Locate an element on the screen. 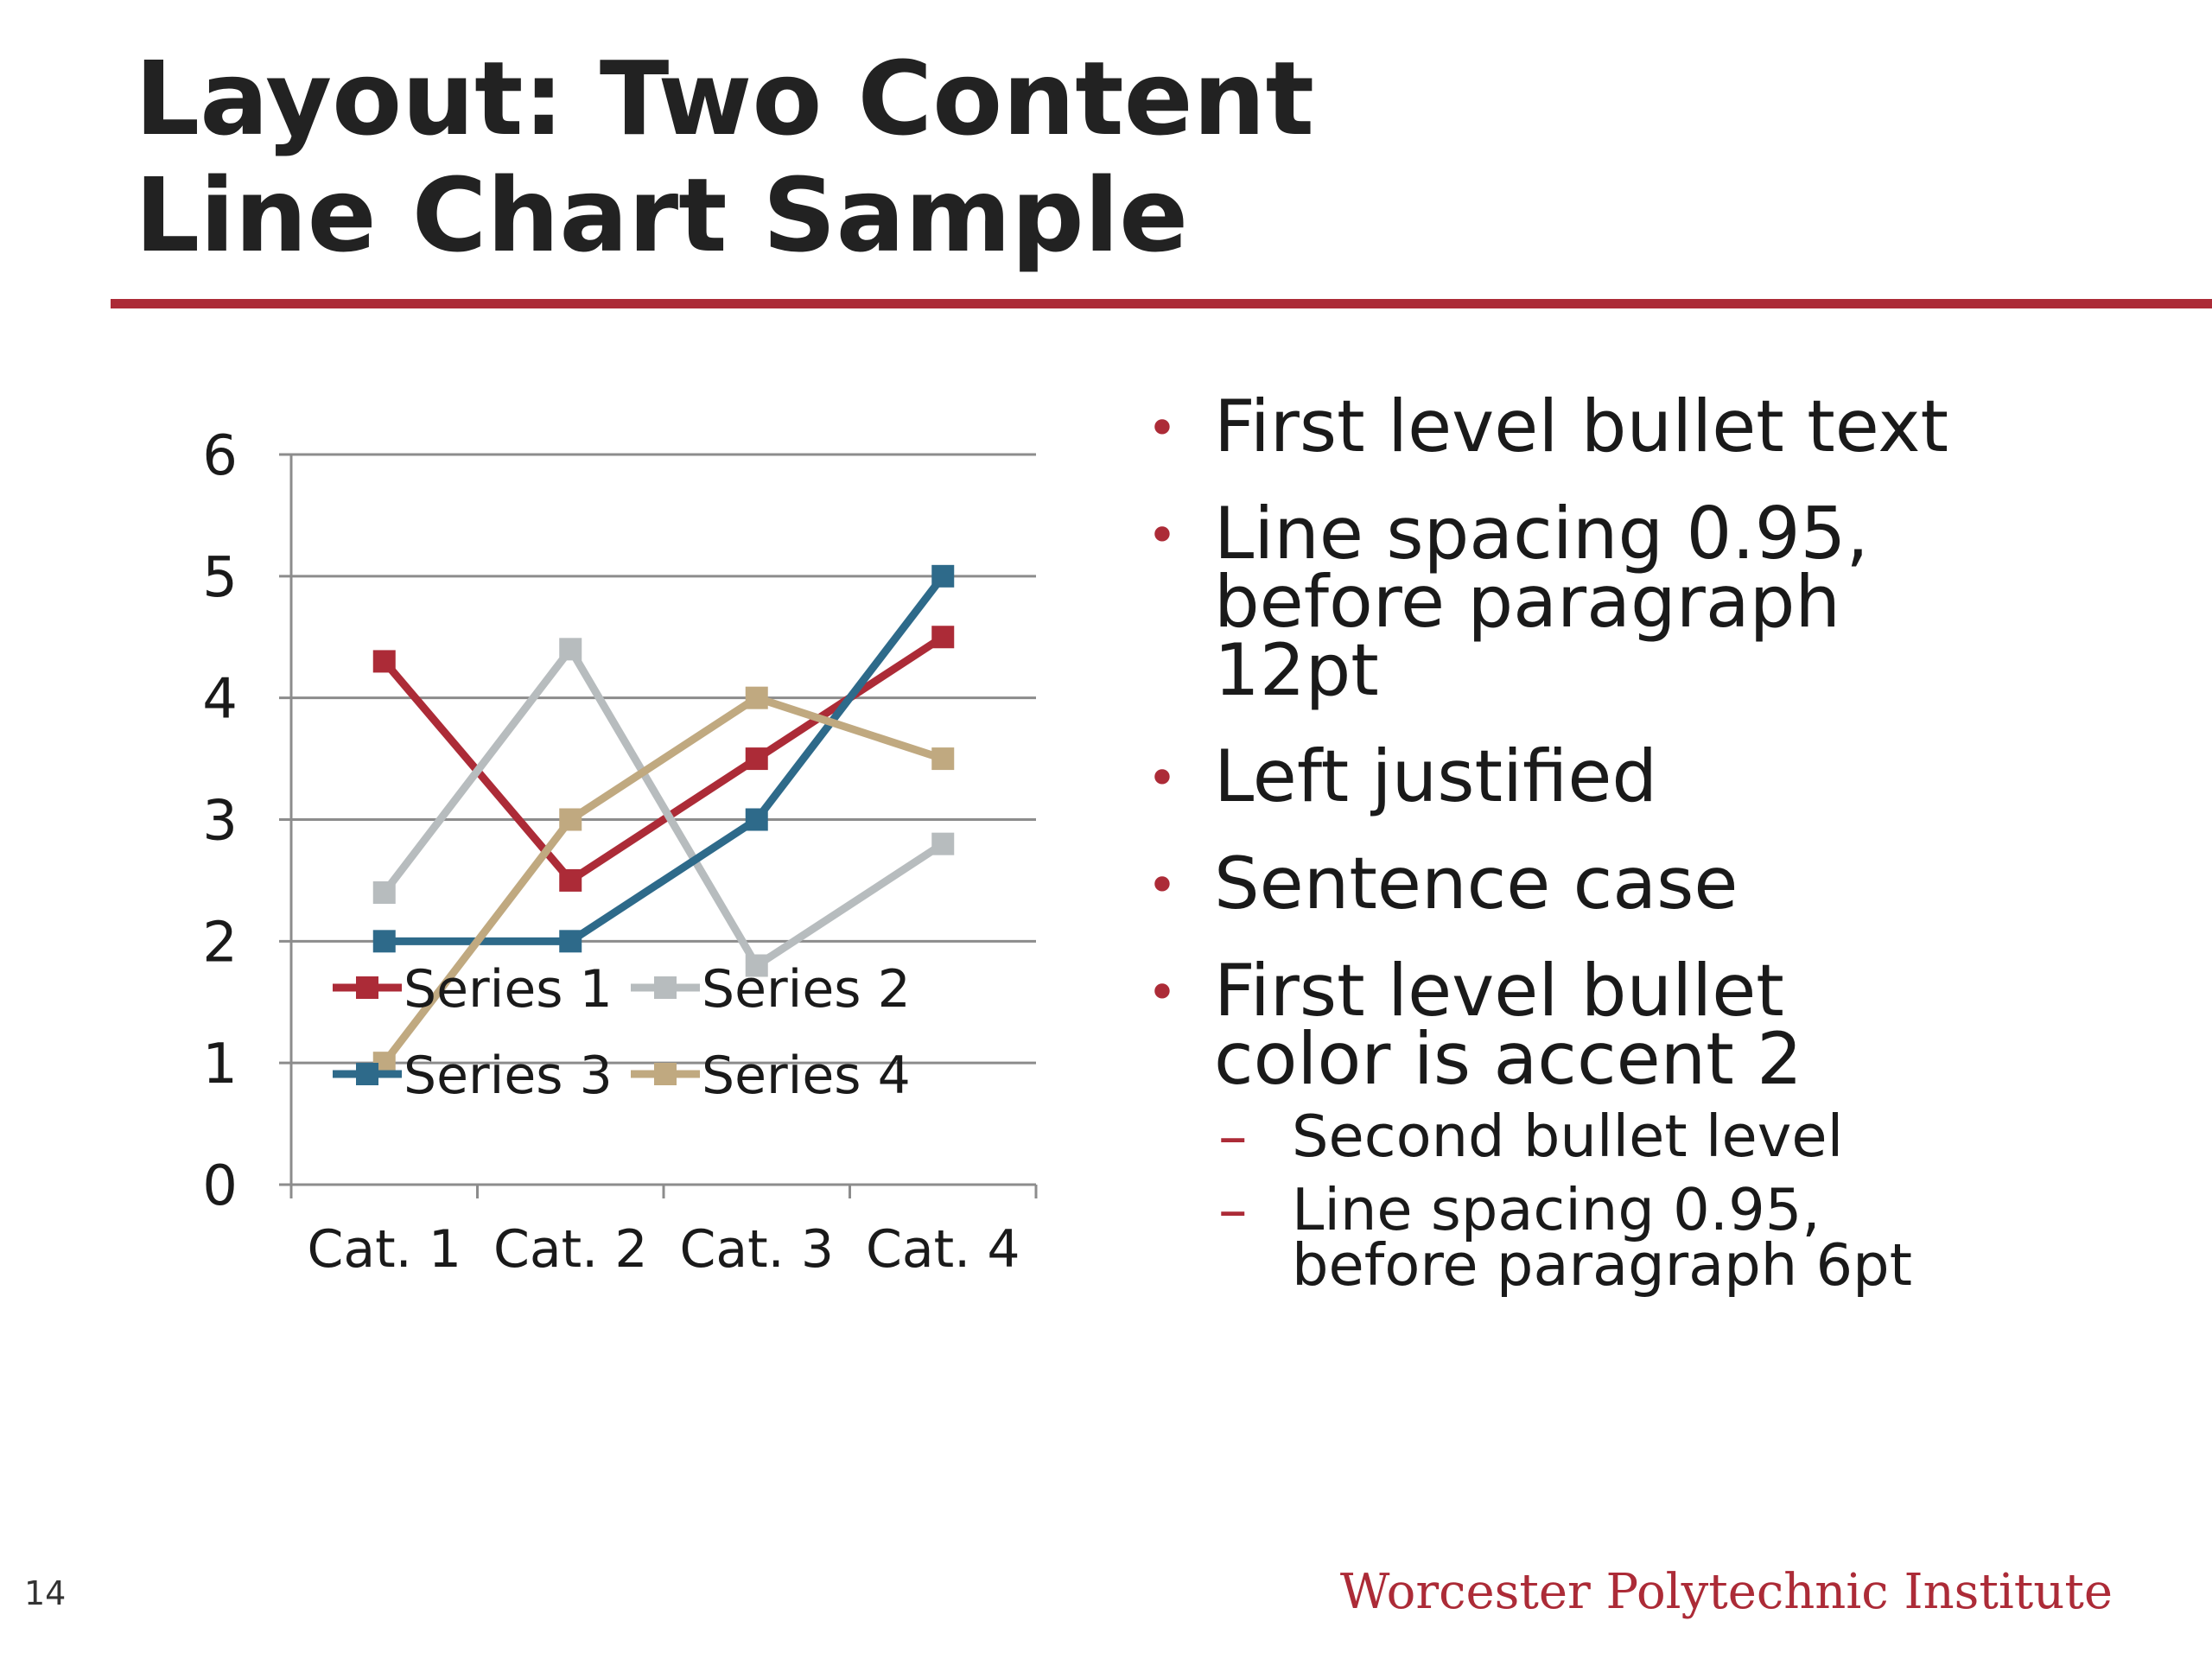 Image resolution: width=2212 pixels, height=1659 pixels. title-divider is located at coordinates (1161, 303).